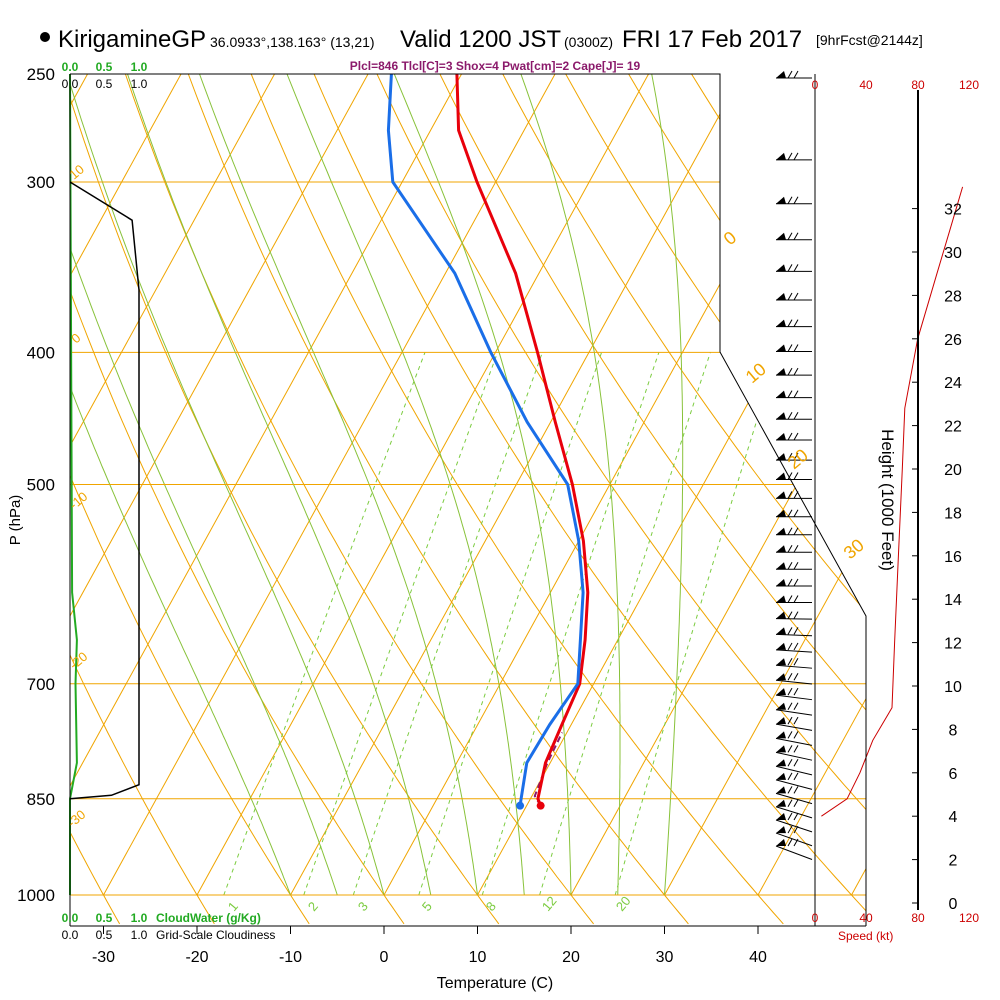 Image resolution: width=1000 pixels, height=1000 pixels. Describe the element at coordinates (953, 383) in the screenshot. I see `height-tick-label: 24` at that location.